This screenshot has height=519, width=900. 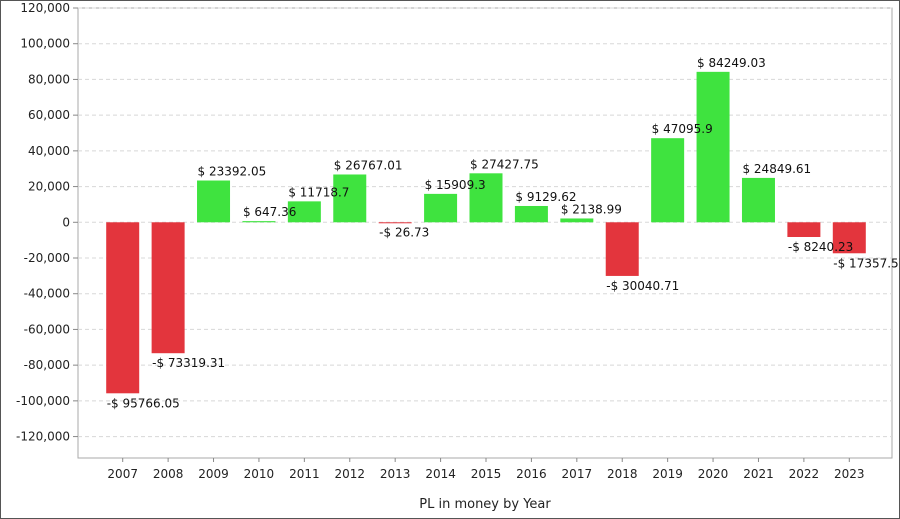 I want to click on bar-2008, so click(x=168, y=288).